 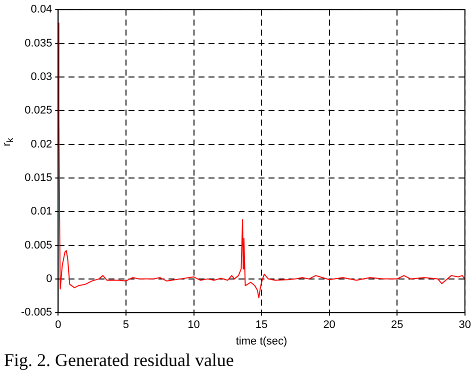 What do you see at coordinates (397, 325) in the screenshot?
I see `x-tick-label: 25` at bounding box center [397, 325].